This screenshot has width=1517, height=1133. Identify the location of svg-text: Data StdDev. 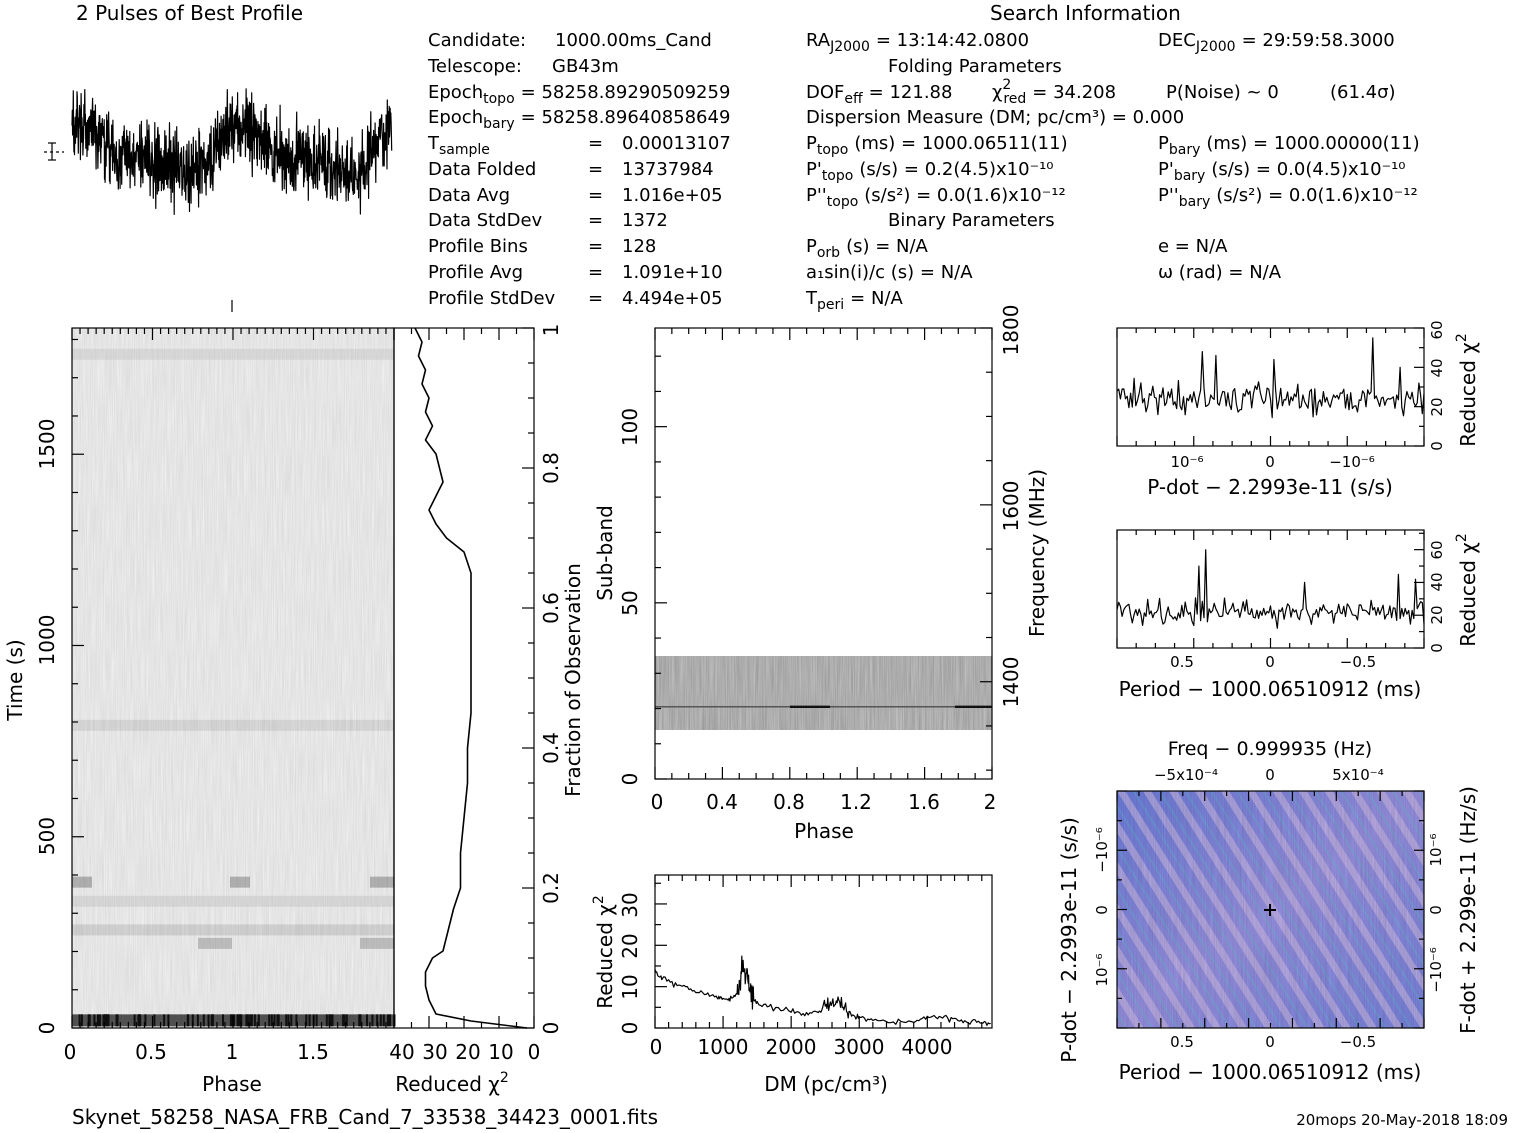
(485, 220).